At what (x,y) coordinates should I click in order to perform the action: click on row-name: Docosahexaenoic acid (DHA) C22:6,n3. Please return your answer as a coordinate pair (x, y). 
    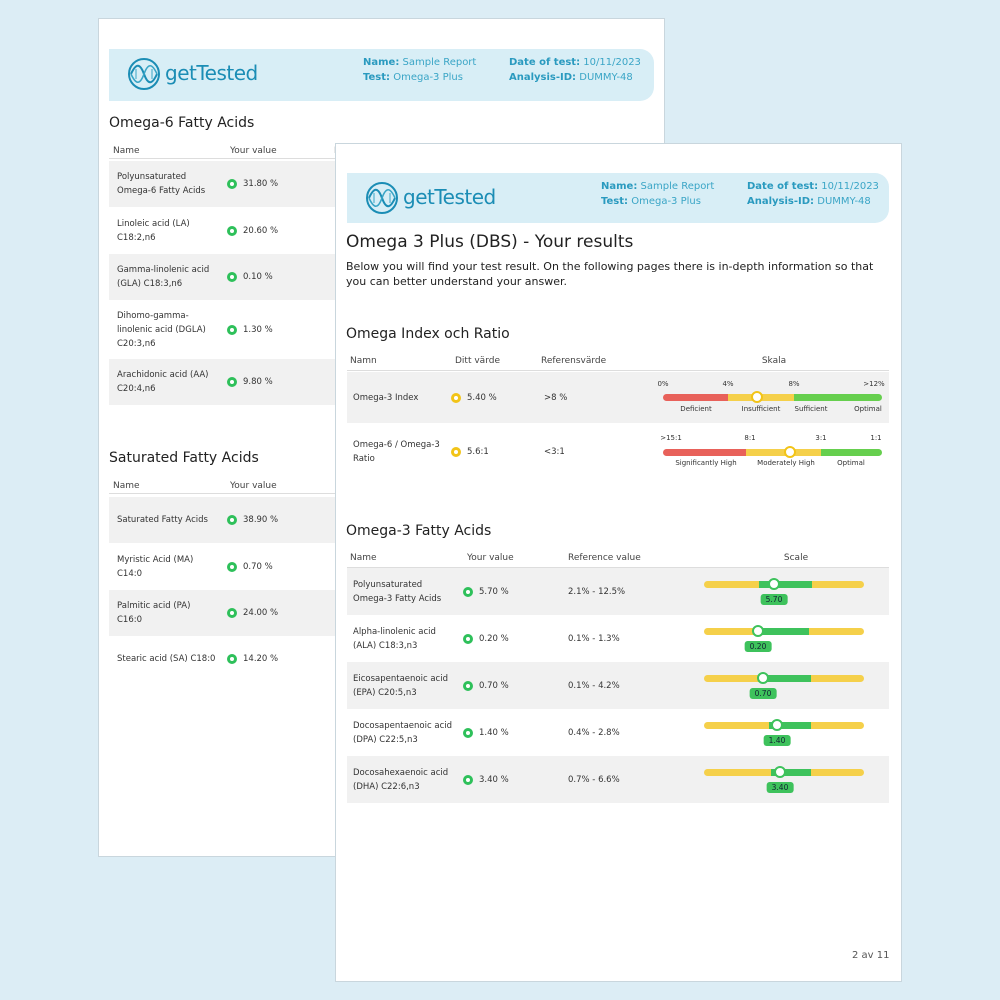
    Looking at the image, I should click on (401, 779).